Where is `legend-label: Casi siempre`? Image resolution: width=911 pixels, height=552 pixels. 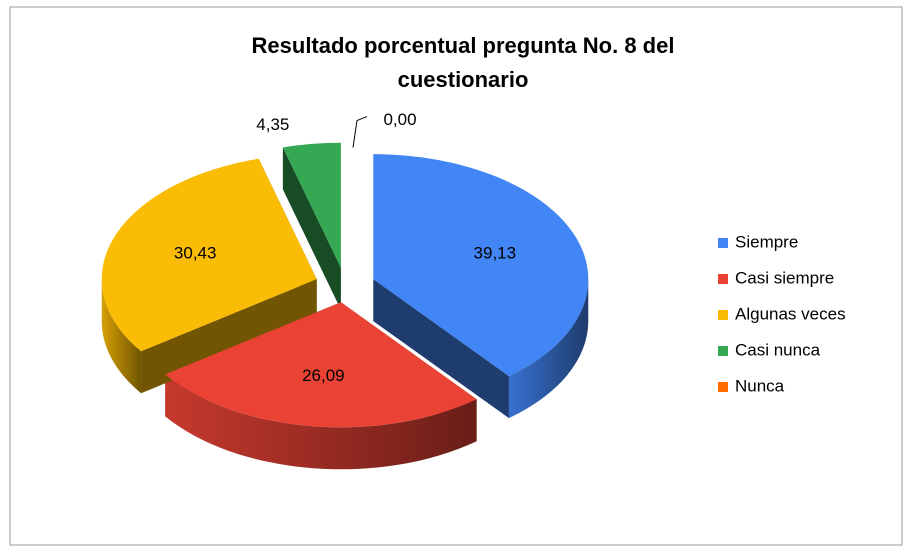 legend-label: Casi siempre is located at coordinates (784, 277).